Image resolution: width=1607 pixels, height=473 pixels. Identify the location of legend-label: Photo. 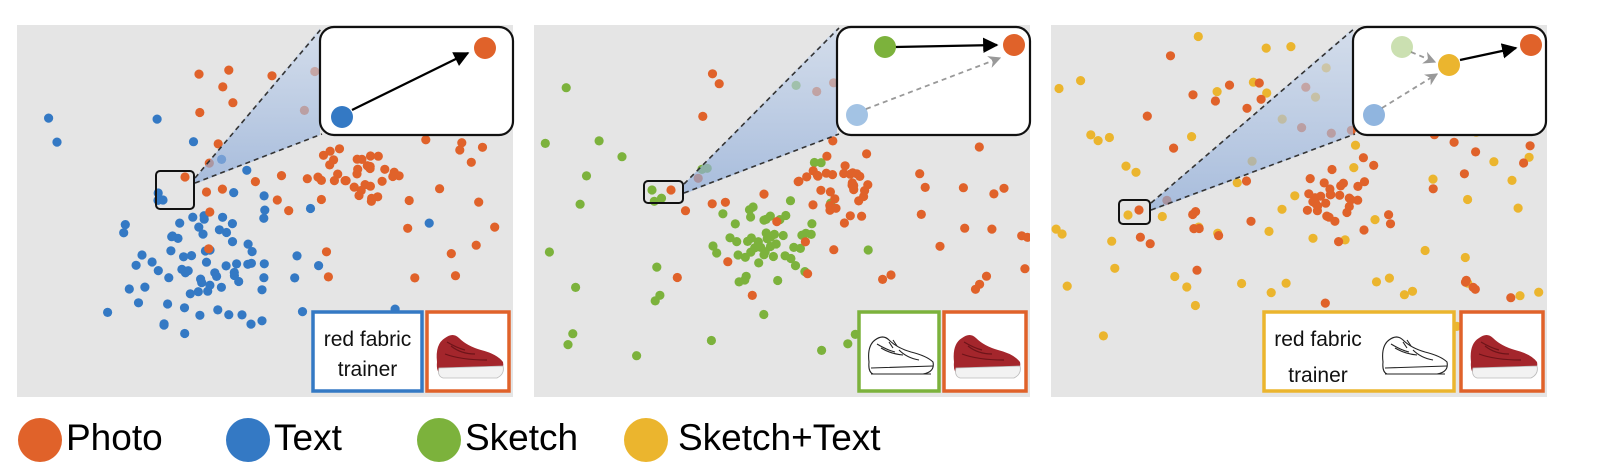
(114, 437).